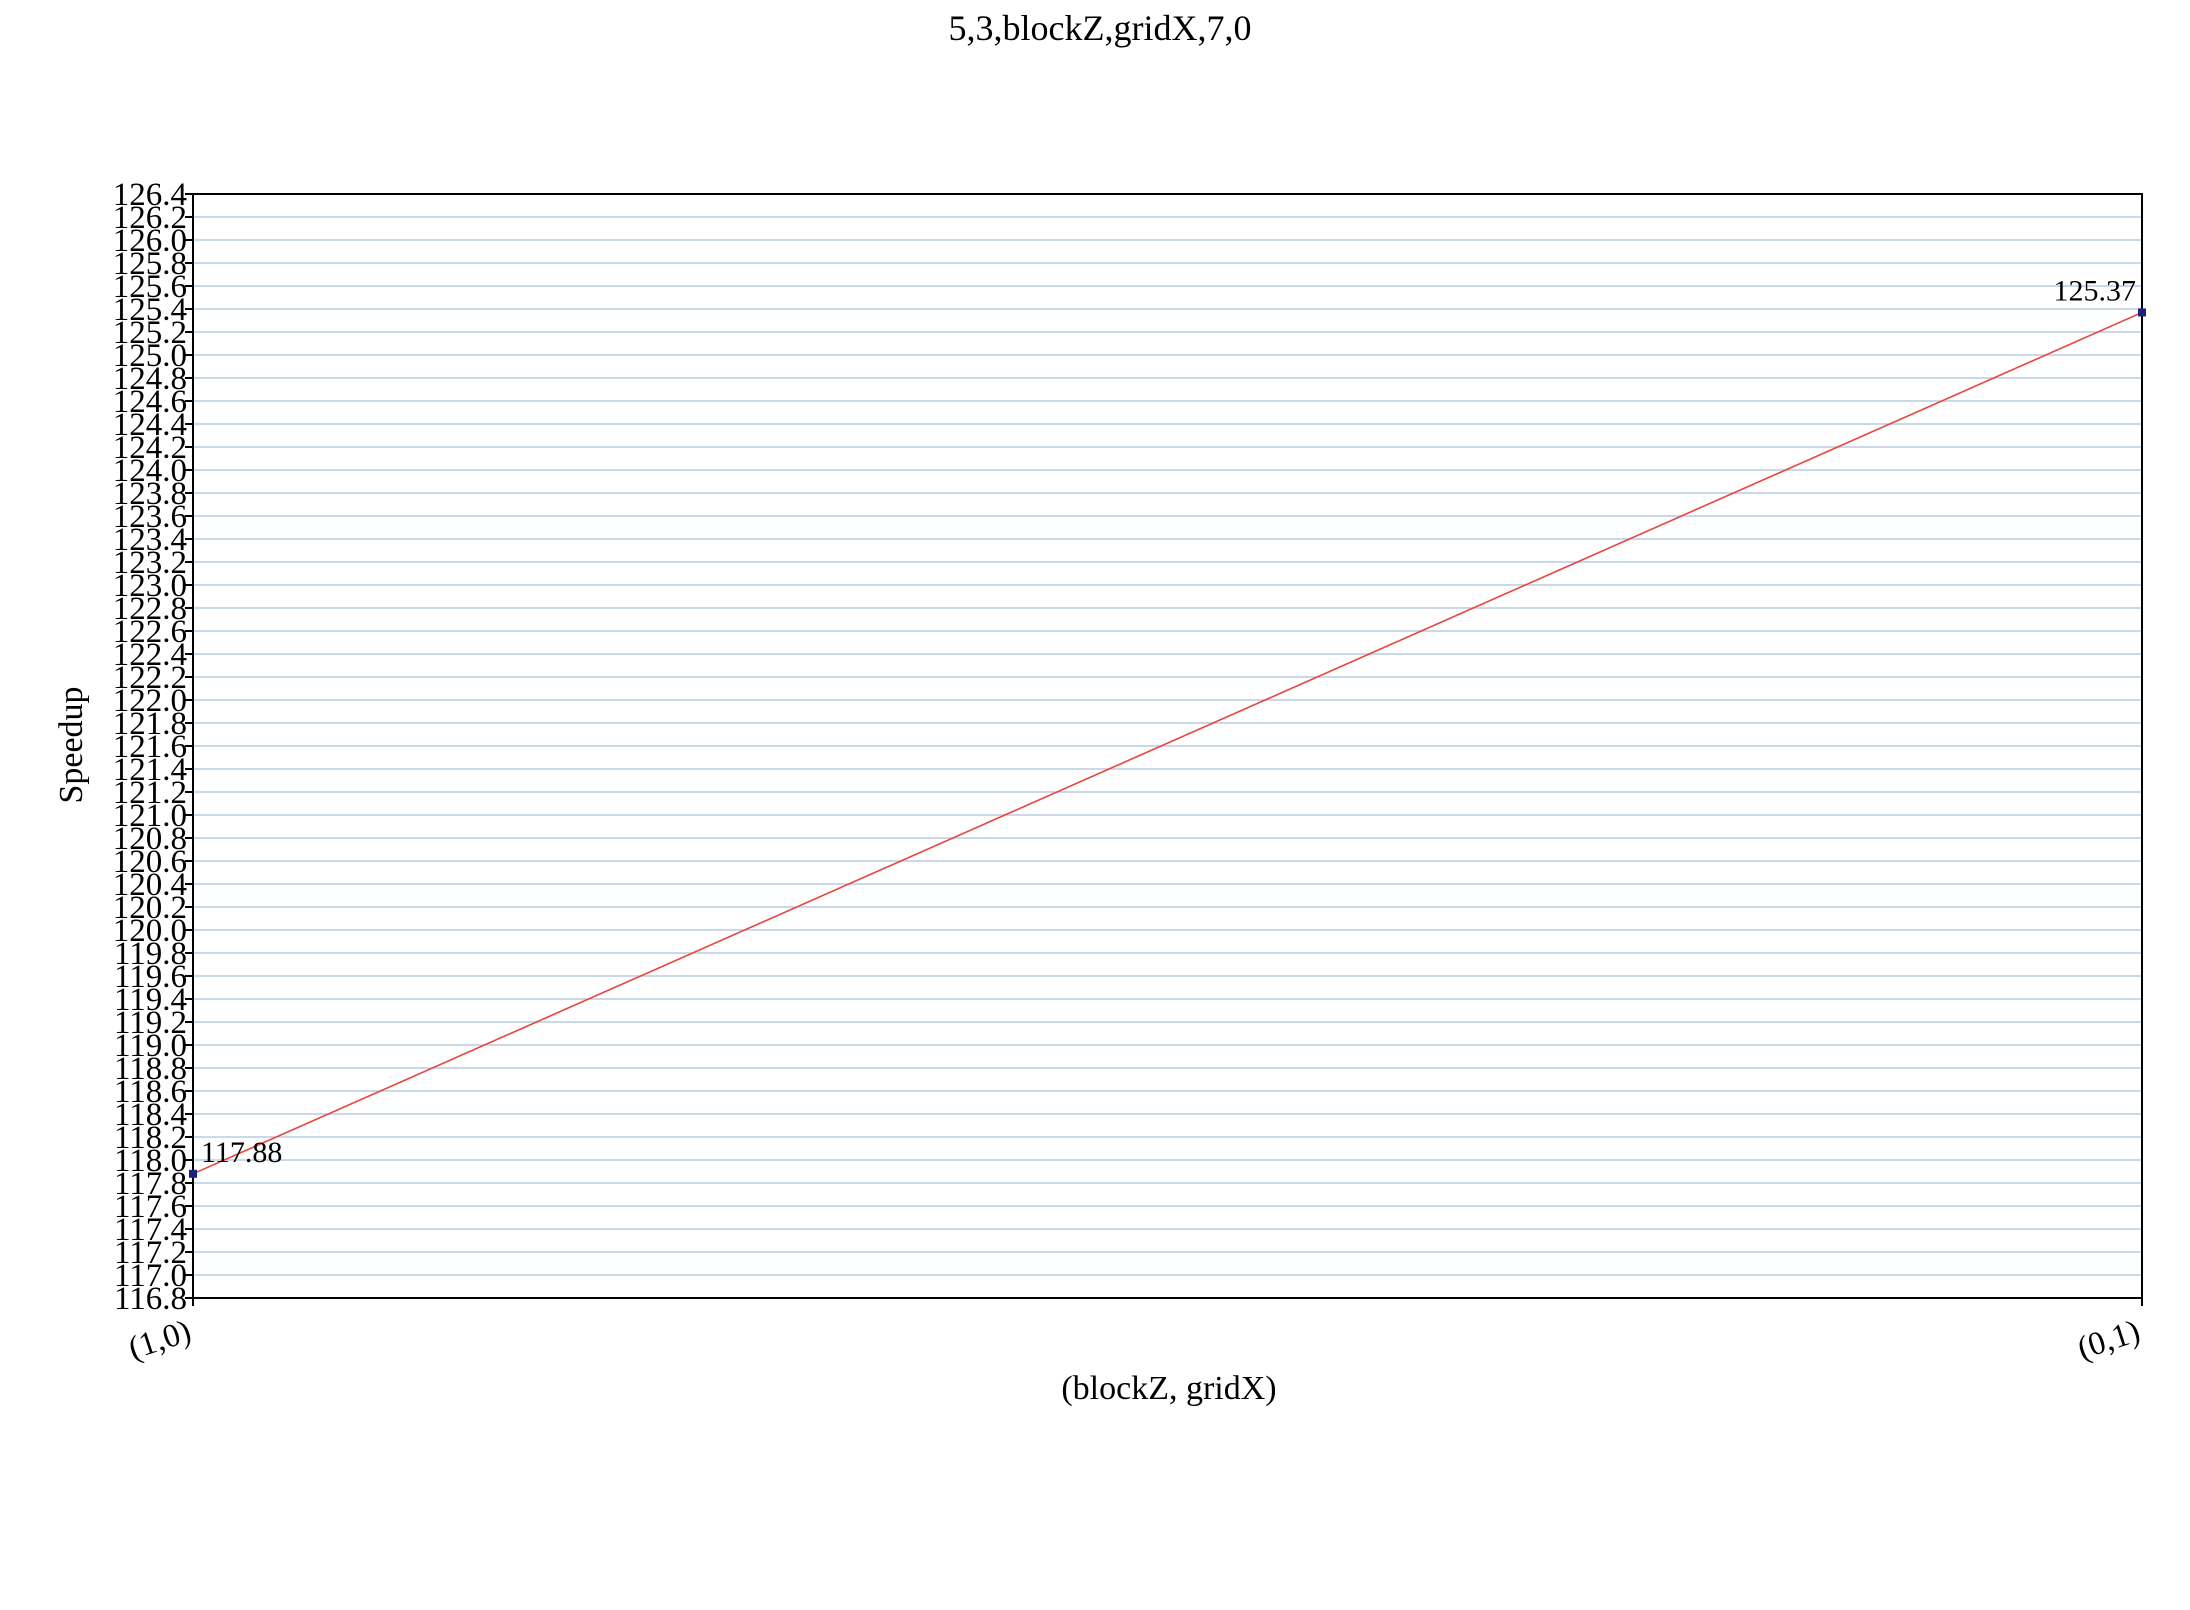  Describe the element at coordinates (71, 744) in the screenshot. I see `y-axis-title: Speedup` at that location.